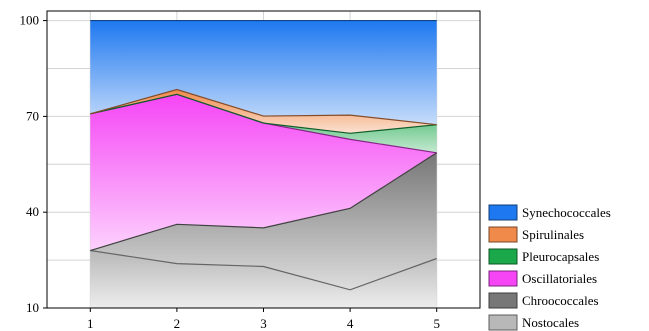  I want to click on x-tick-label: 2, so click(177, 323).